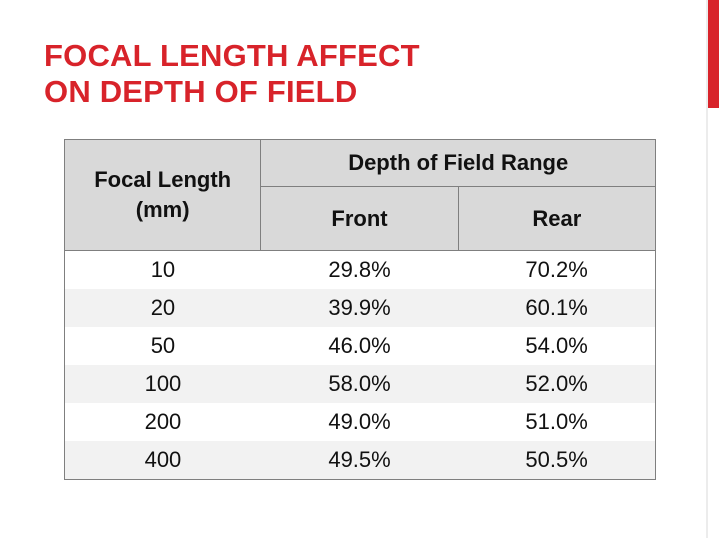 This screenshot has height=538, width=719. Describe the element at coordinates (201, 91) in the screenshot. I see `slide-title-line-2: ON DEPTH OF FIELD` at that location.